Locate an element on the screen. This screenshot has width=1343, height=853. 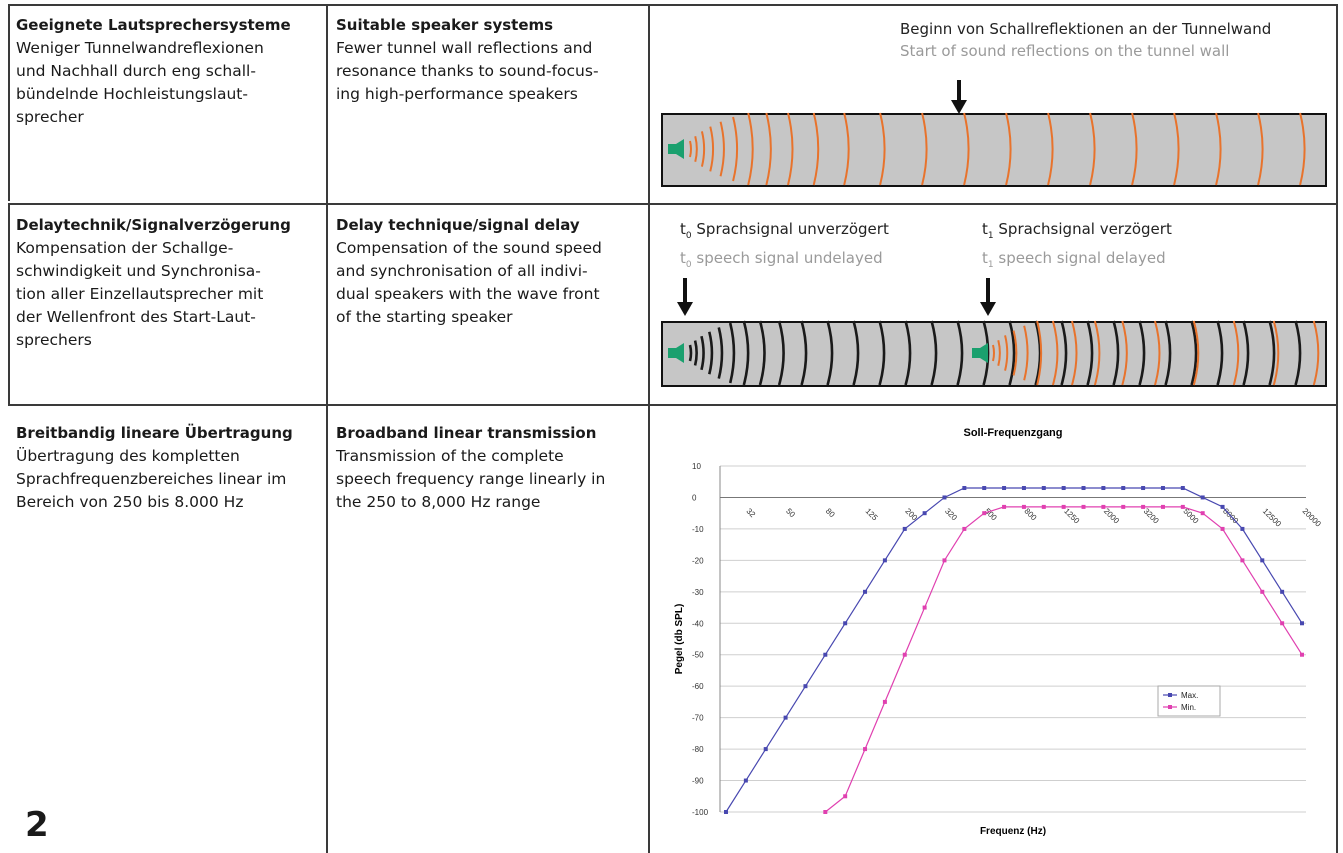
speaker-icon is located at coordinates (676, 149).